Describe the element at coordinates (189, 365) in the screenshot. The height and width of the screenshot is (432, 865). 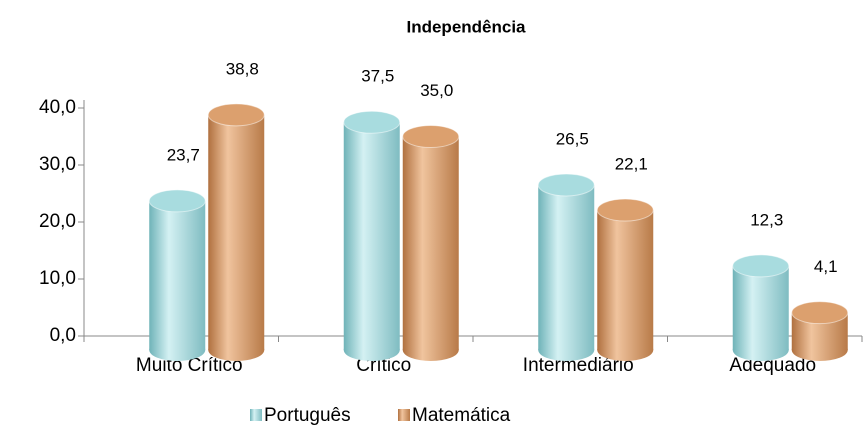
I see `x-tick-label: Muito Crítico` at that location.